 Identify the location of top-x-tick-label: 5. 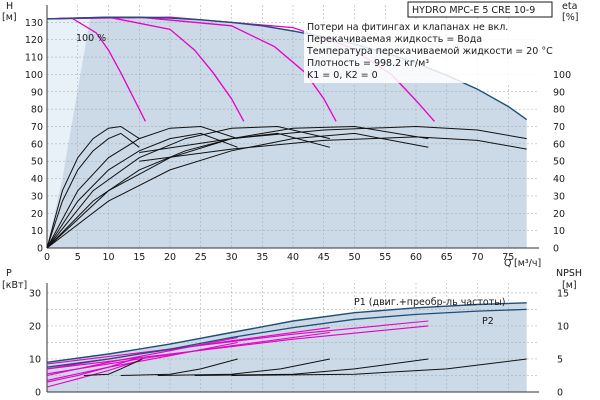
(78, 257).